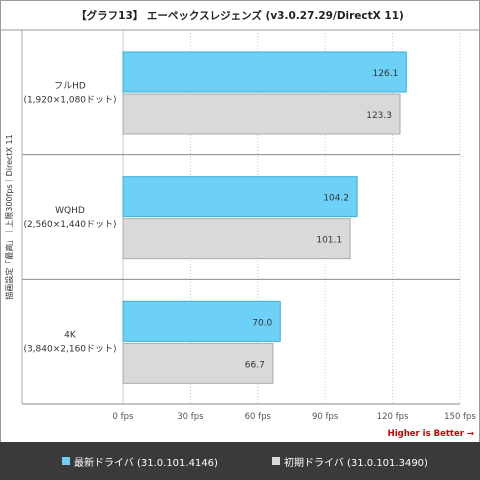 This screenshot has width=480, height=480. What do you see at coordinates (386, 74) in the screenshot?
I see `data-label: 126.1` at bounding box center [386, 74].